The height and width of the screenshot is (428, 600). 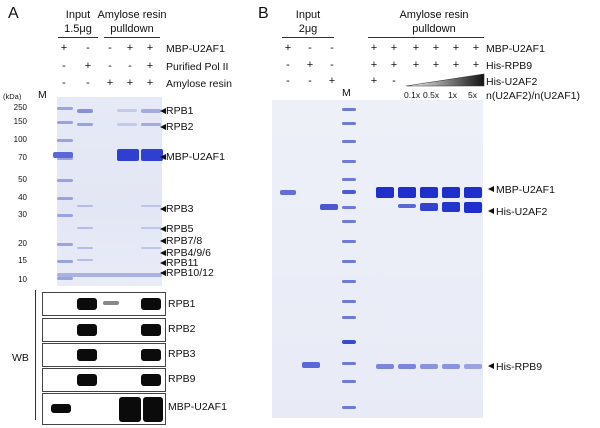 I want to click on panel-b-pulldown-underline, so click(x=426, y=37).